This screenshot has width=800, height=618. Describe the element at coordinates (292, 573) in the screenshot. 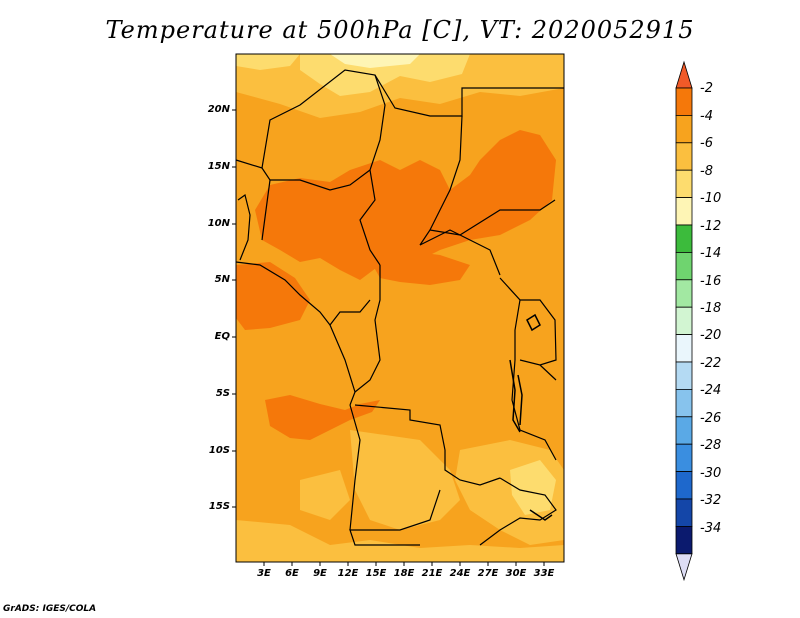

I see `lon-label-6e: 6E` at that location.